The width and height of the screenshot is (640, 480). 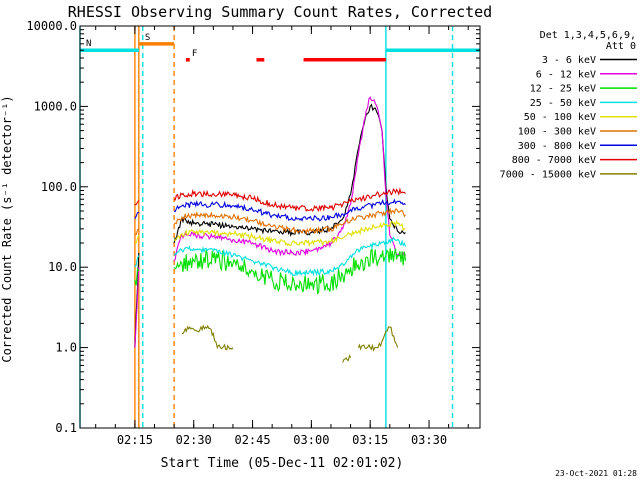 I want to click on x-tick-label: 03:30, so click(x=429, y=440).